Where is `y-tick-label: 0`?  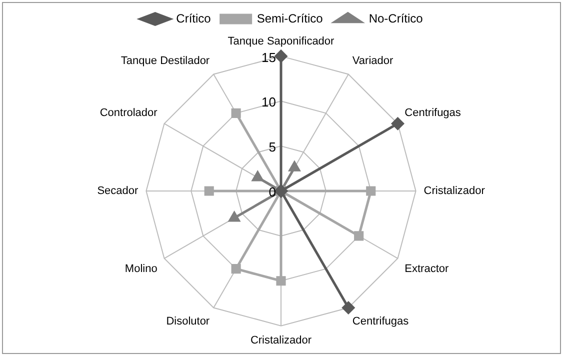 y-tick-label: 0 is located at coordinates (272, 192).